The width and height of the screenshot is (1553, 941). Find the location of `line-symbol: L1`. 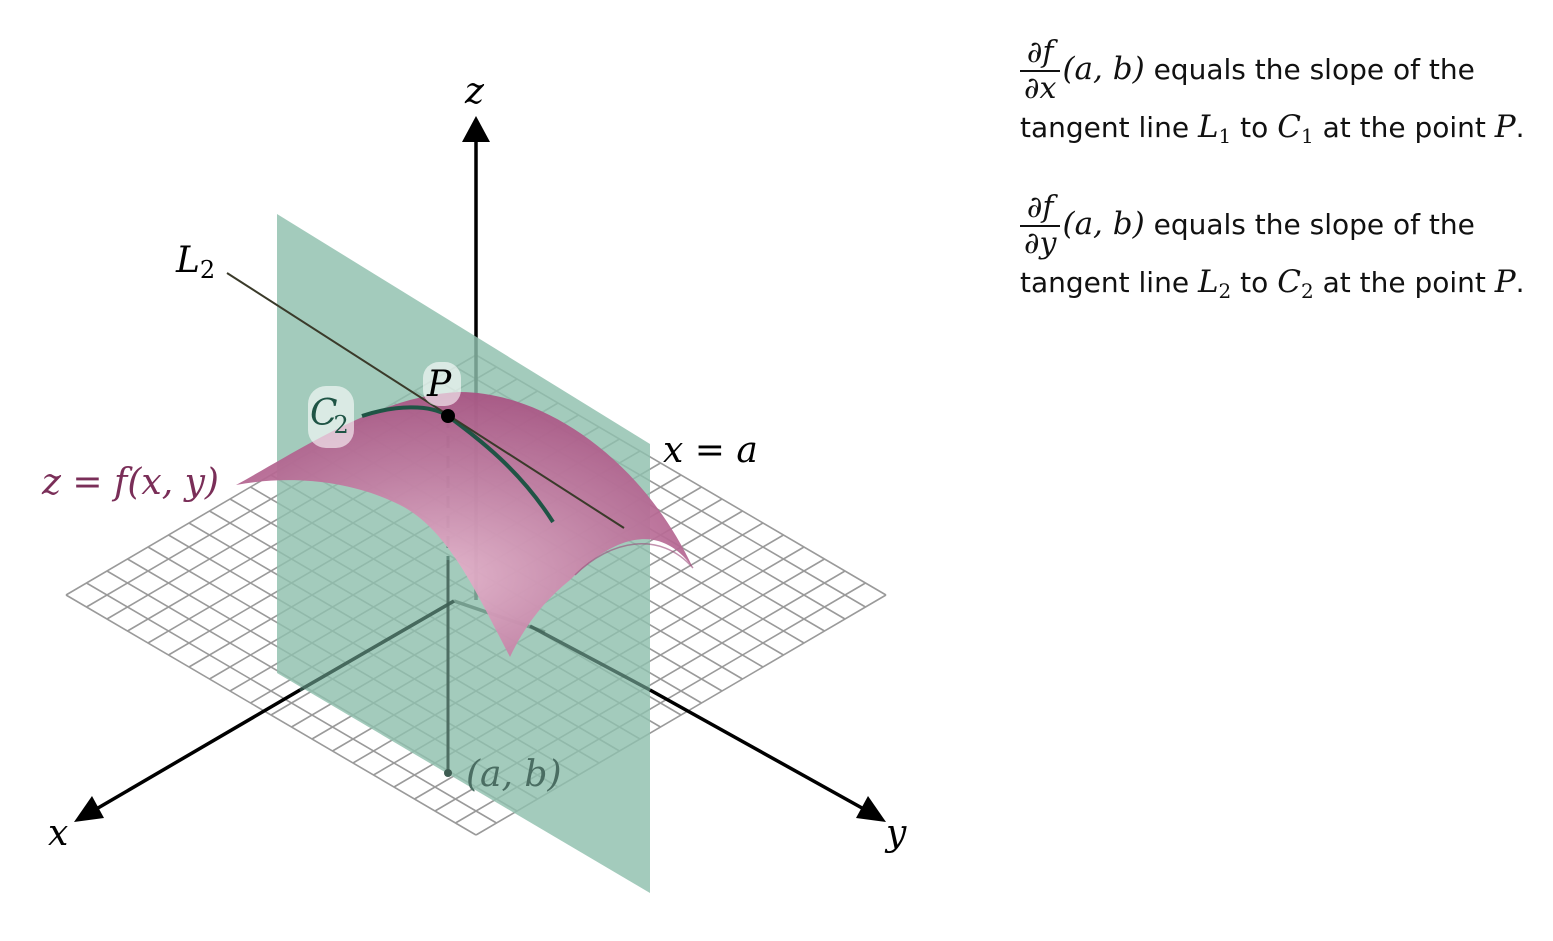

line-symbol: L1 is located at coordinates (1214, 128).